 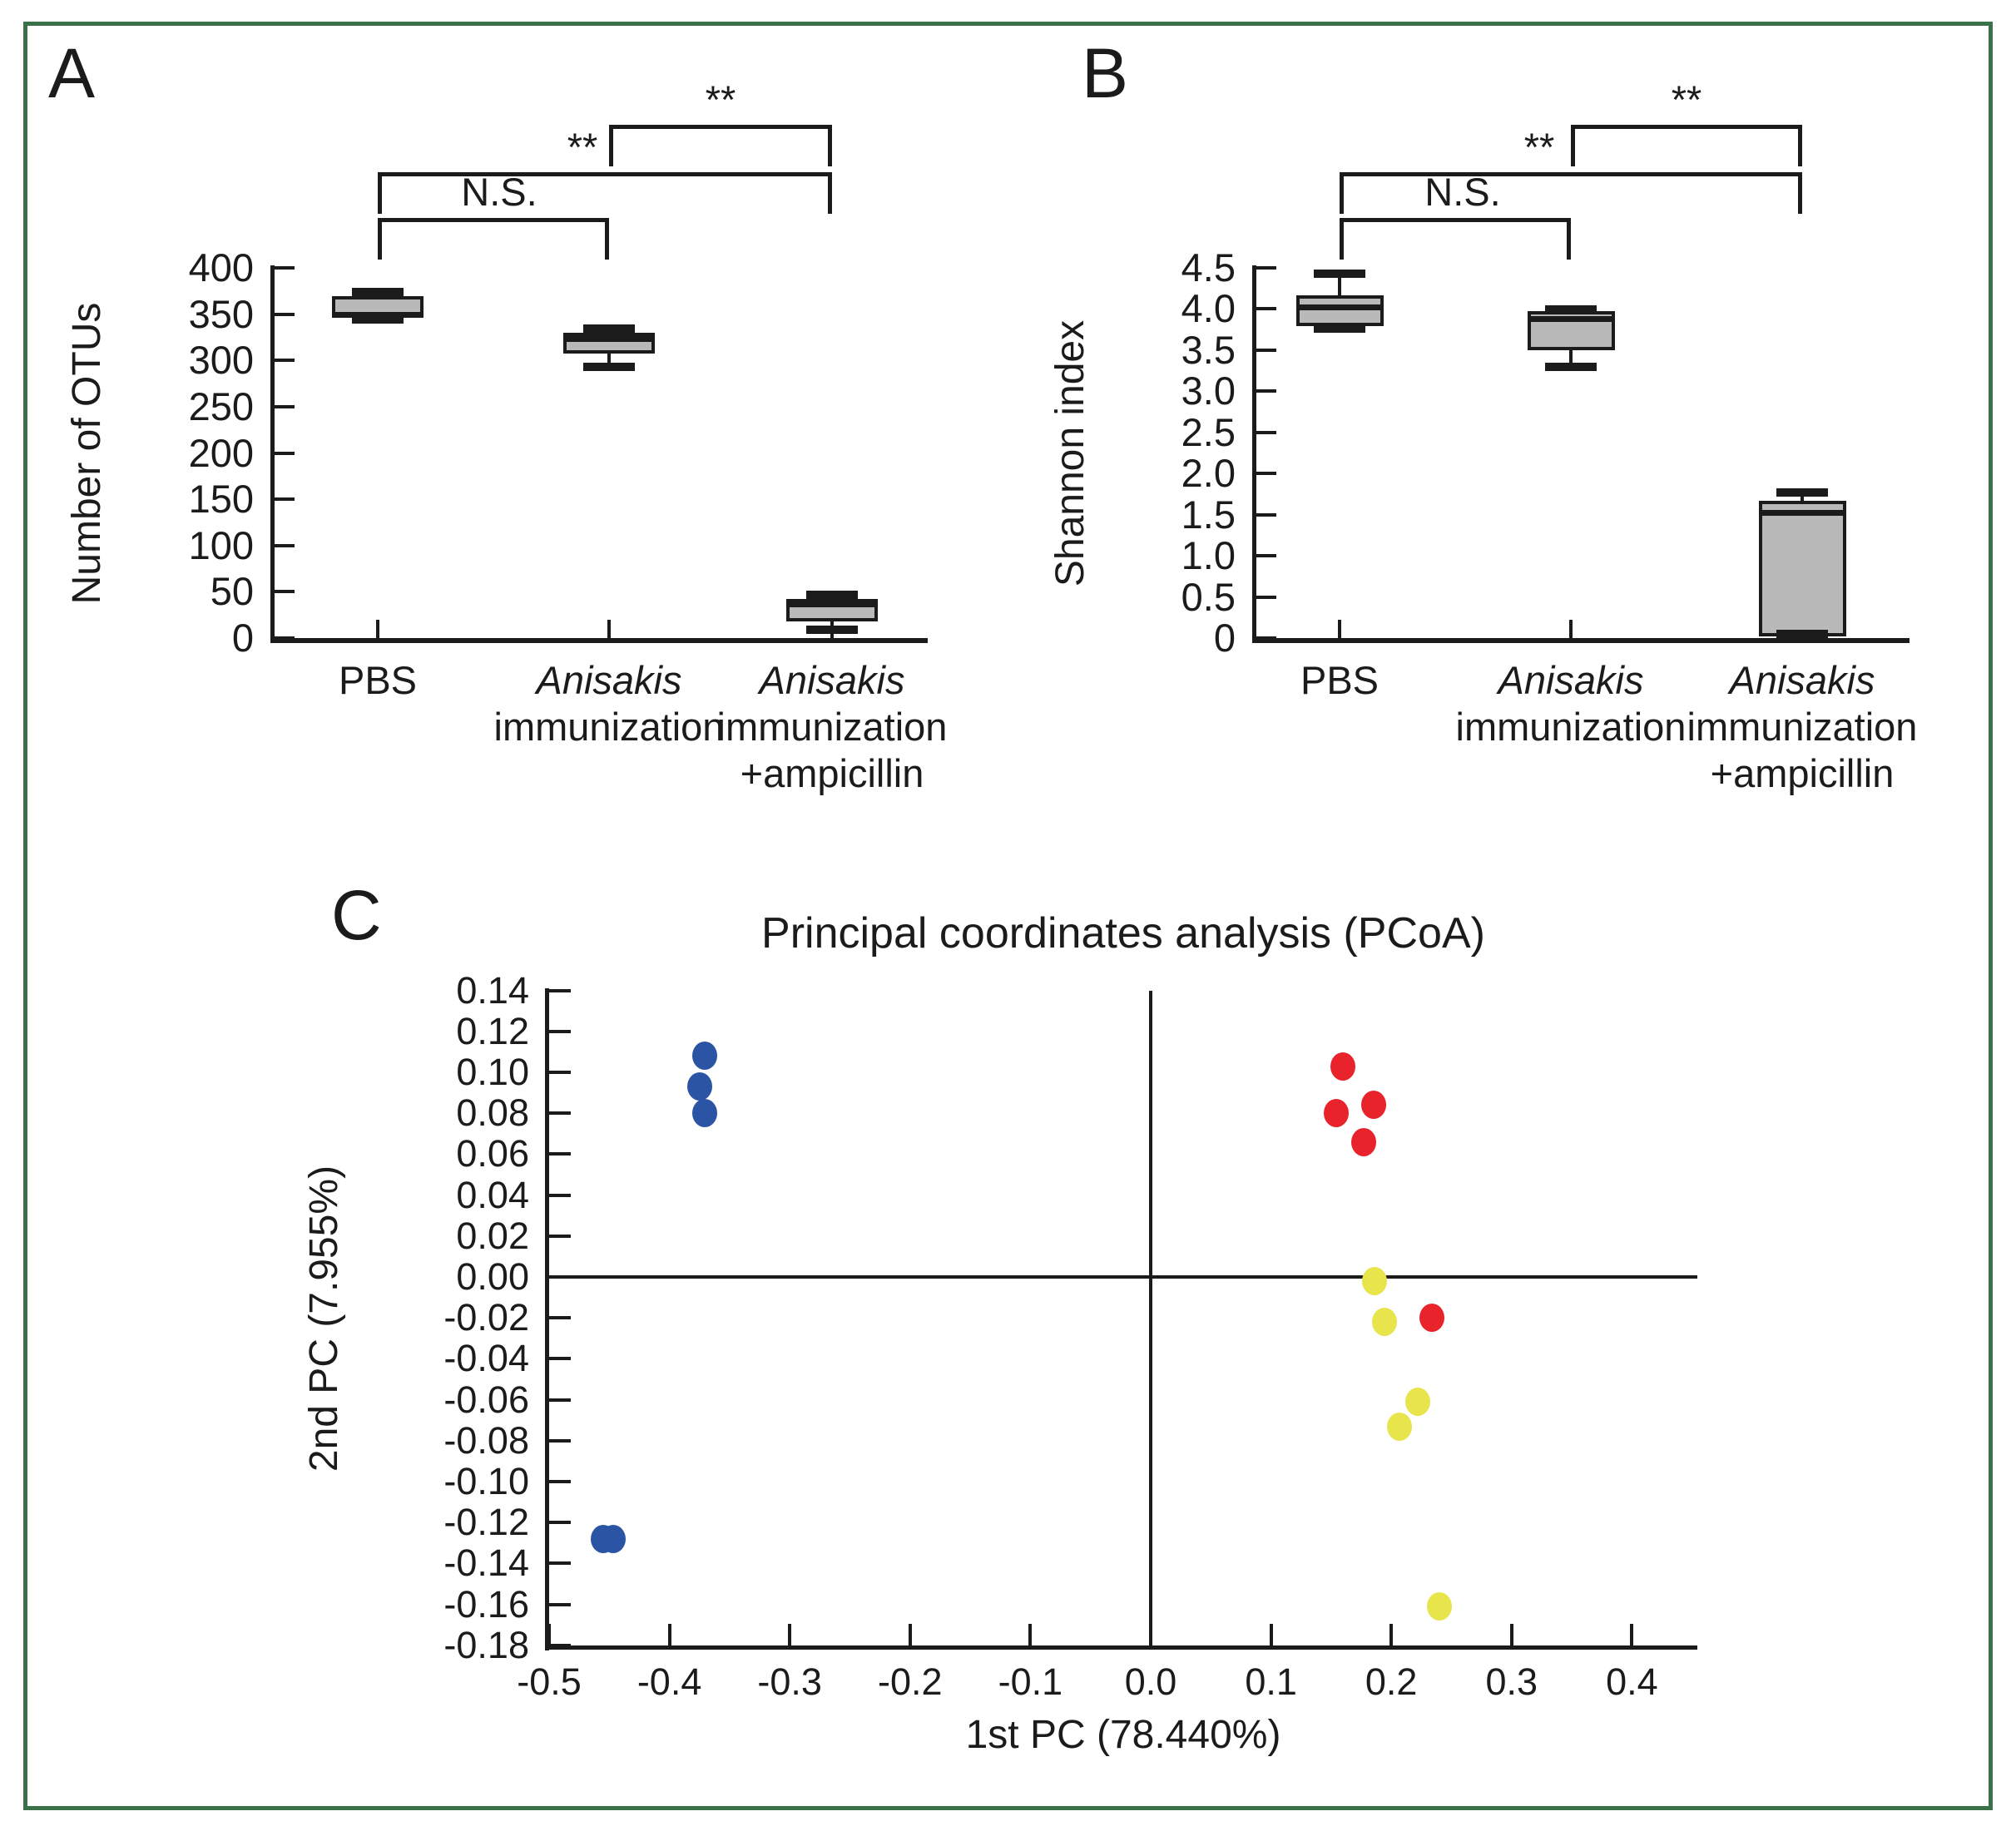 I want to click on scatter-dot-yellow, so click(x=1400, y=1426).